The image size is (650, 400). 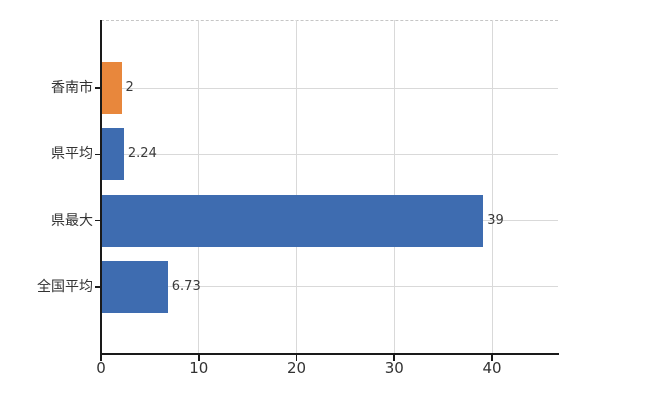 I want to click on x-tick-label-20: 20, so click(x=296, y=368).